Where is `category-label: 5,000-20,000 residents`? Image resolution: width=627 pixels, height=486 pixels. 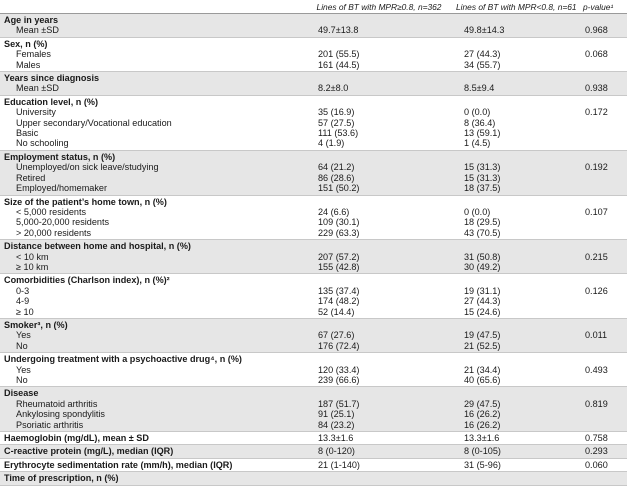 category-label: 5,000-20,000 residents is located at coordinates (63, 222).